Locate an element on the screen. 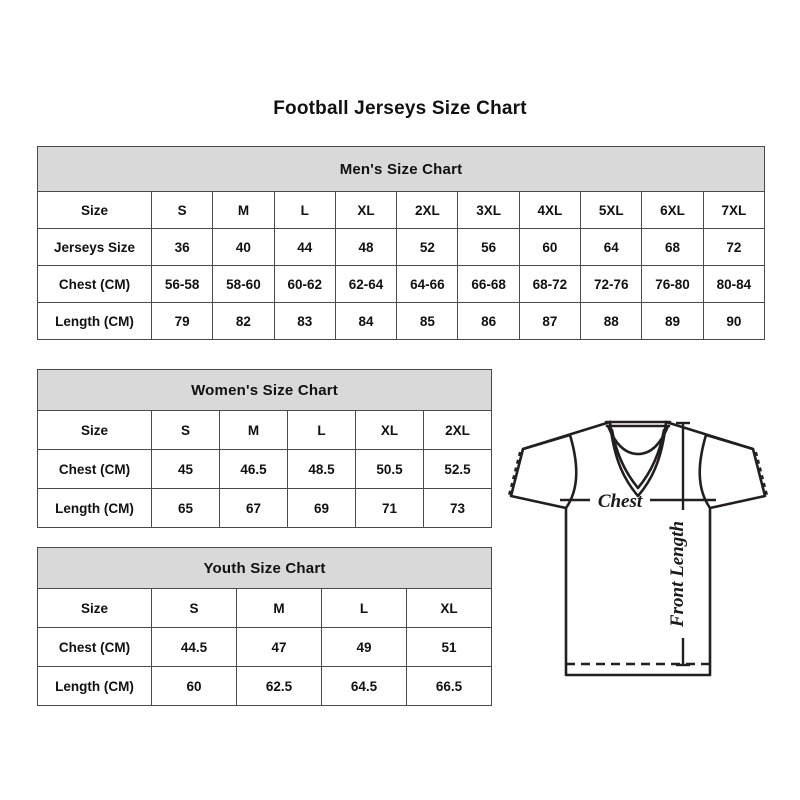 Image resolution: width=800 pixels, height=800 pixels. jersey-svg: Chest Front Length is located at coordinates (638, 548).